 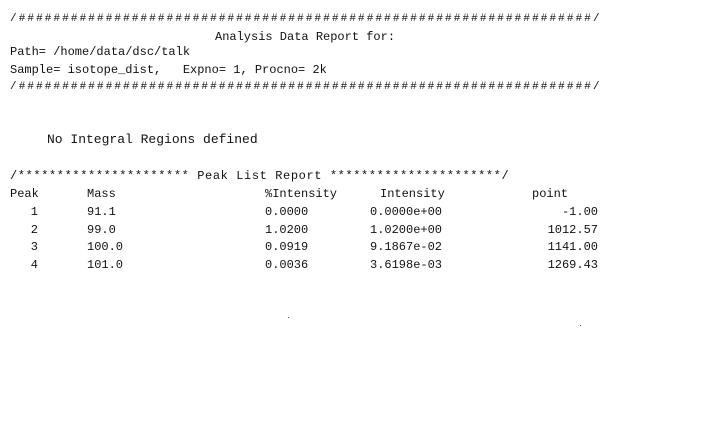 What do you see at coordinates (34, 212) in the screenshot?
I see `cell-peak: 1` at bounding box center [34, 212].